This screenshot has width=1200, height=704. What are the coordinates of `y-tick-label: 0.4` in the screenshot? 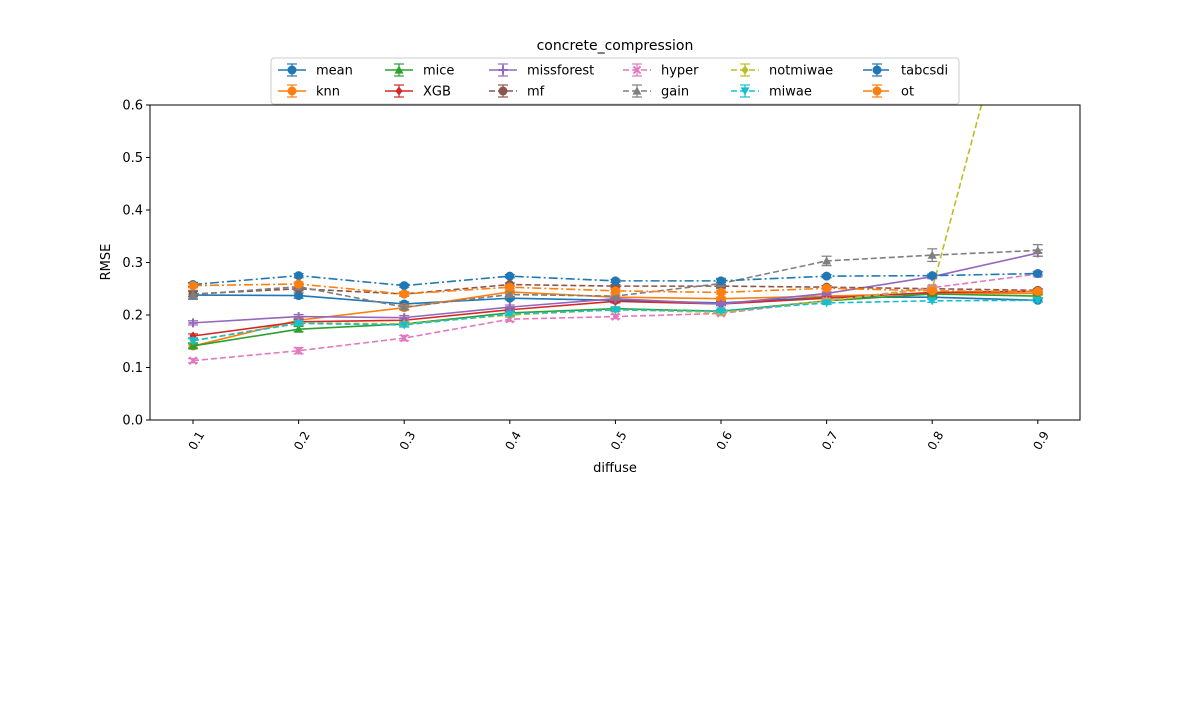 It's located at (132, 211).